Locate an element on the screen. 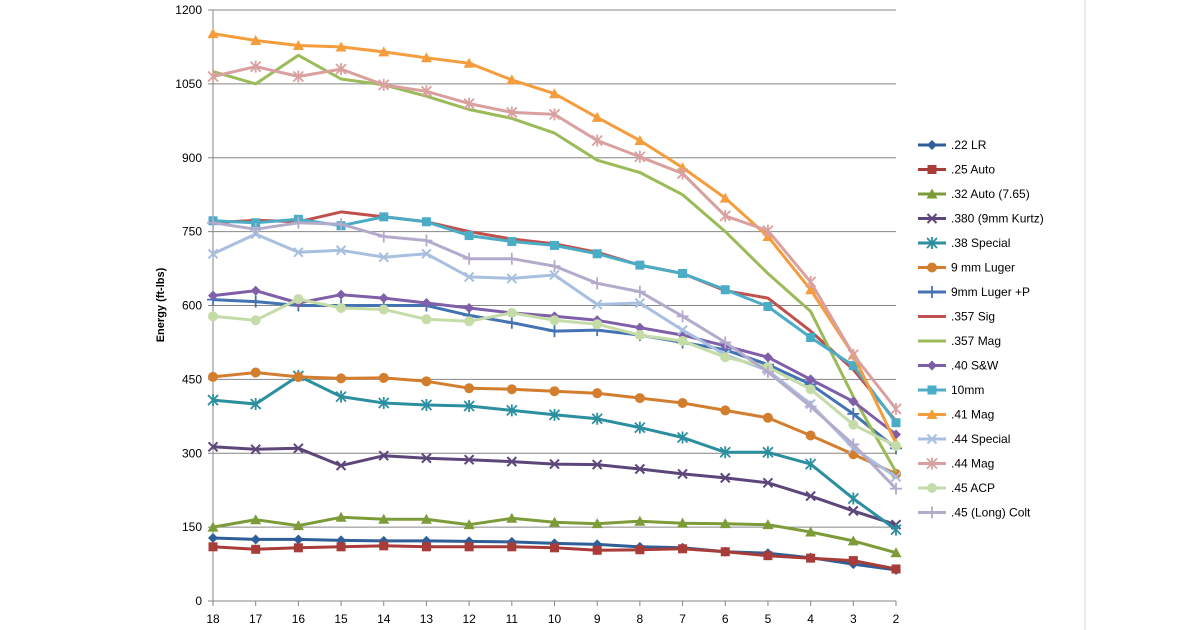 The image size is (1200, 630). x-tick-label: 15 is located at coordinates (341, 619).